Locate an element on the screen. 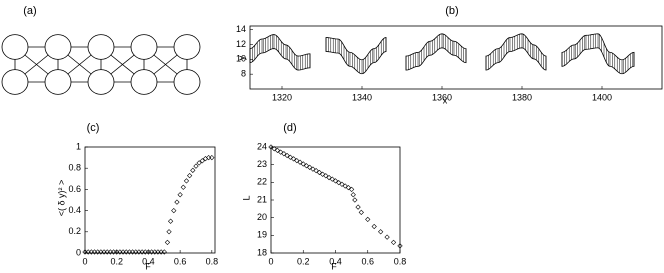  y-tick-label: 8 is located at coordinates (243, 74).